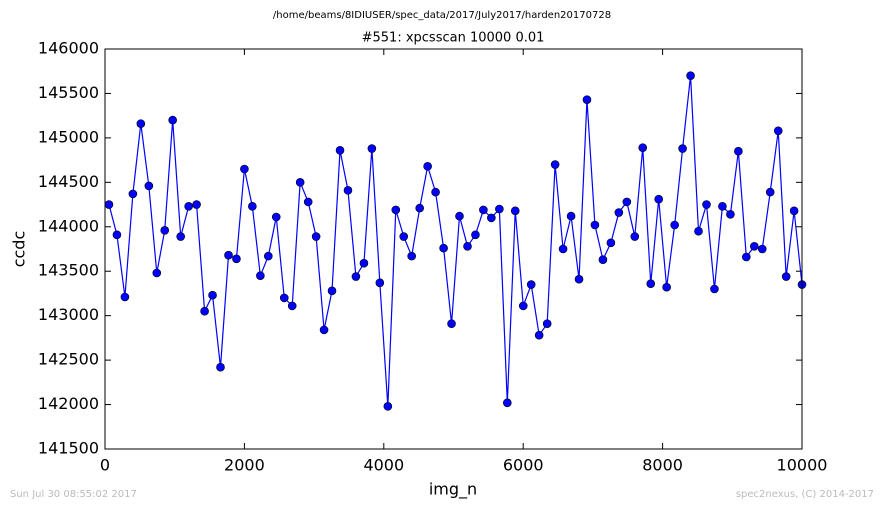 This screenshot has width=884, height=509. Describe the element at coordinates (453, 38) in the screenshot. I see `chart-title: #551: xpcsscan 10000 0.01` at that location.